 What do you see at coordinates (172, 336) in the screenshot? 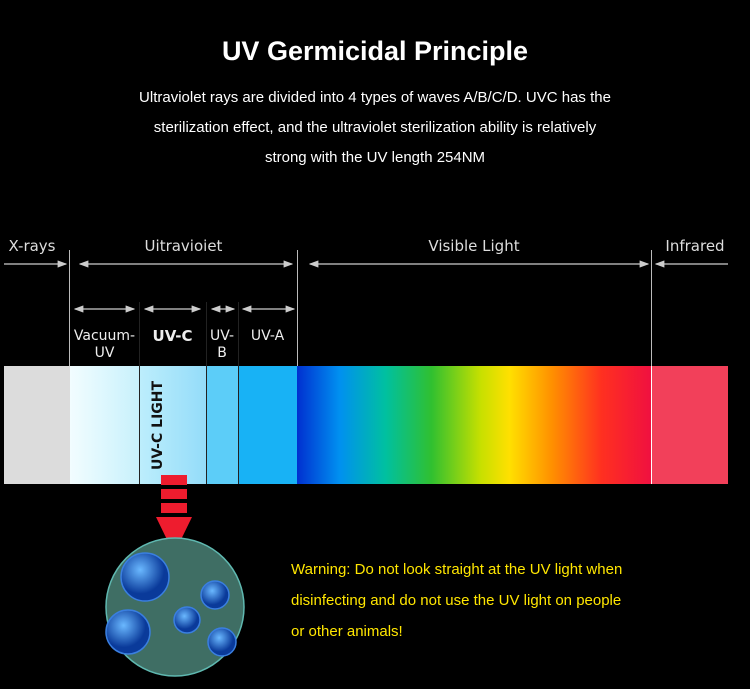
I see `sub-label-uvc: UV-C` at bounding box center [172, 336].